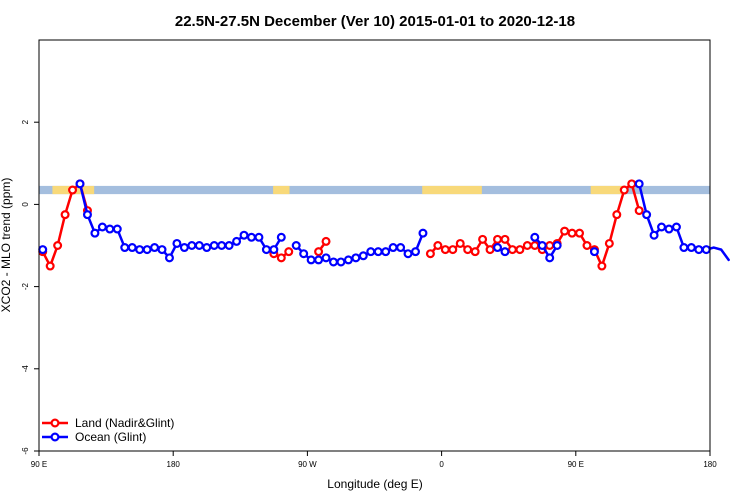 The image size is (750, 500). What do you see at coordinates (374, 484) in the screenshot?
I see `x-axis-label: Longitude (deg E)` at bounding box center [374, 484].